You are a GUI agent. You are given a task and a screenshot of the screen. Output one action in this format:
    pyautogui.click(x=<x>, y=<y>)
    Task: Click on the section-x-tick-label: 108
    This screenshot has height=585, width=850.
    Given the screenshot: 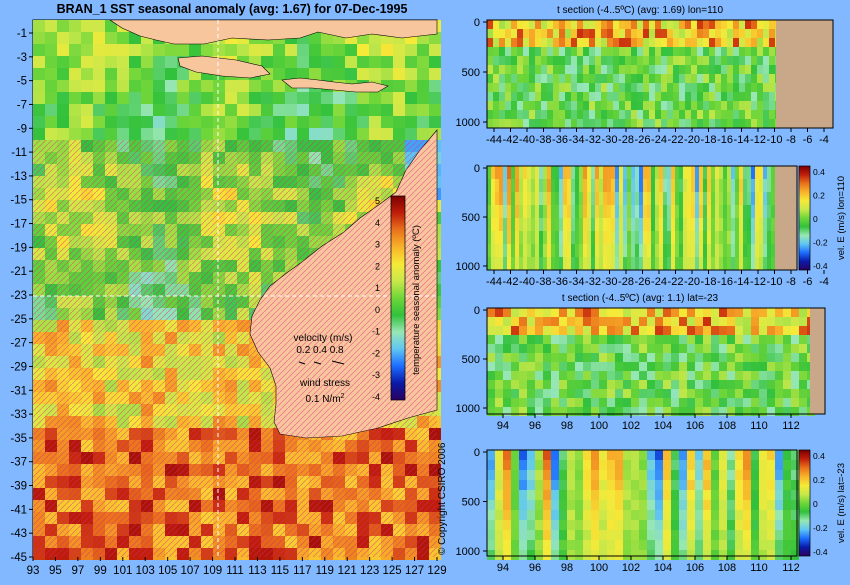 What is the action you would take?
    pyautogui.click(x=727, y=568)
    